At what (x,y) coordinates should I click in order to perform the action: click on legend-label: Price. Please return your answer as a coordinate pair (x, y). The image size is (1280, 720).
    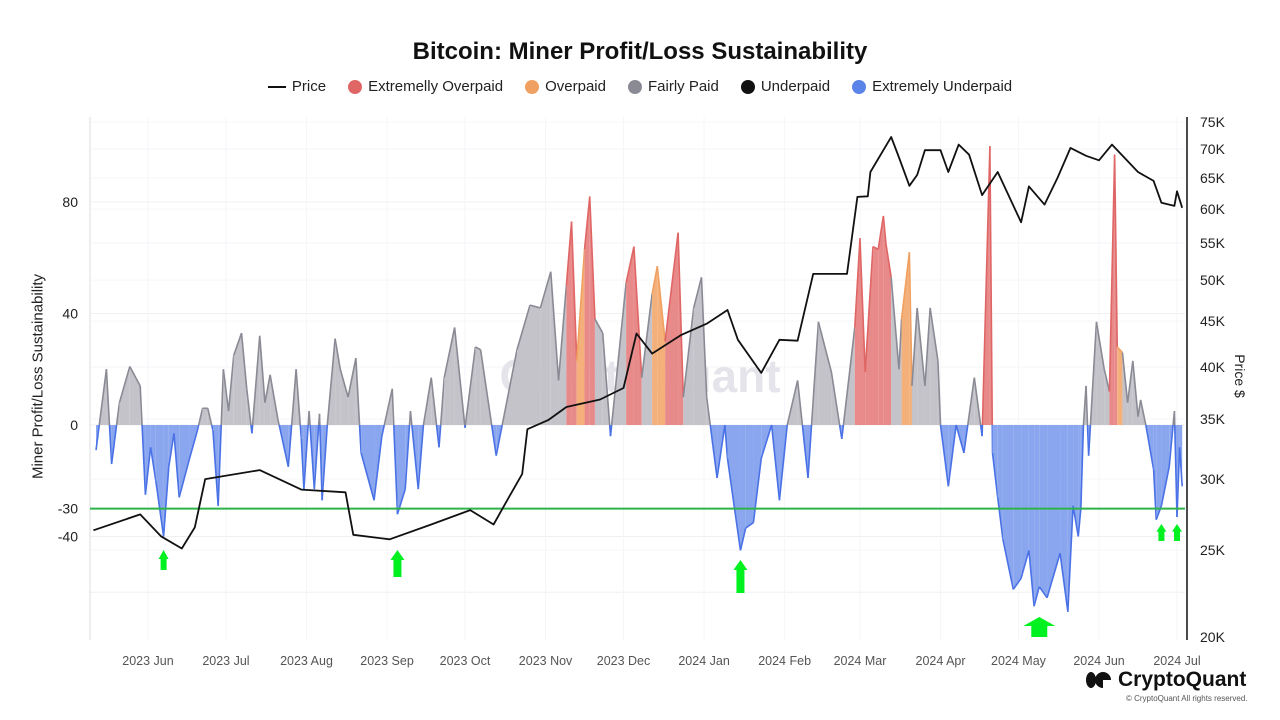
    Looking at the image, I should click on (309, 86).